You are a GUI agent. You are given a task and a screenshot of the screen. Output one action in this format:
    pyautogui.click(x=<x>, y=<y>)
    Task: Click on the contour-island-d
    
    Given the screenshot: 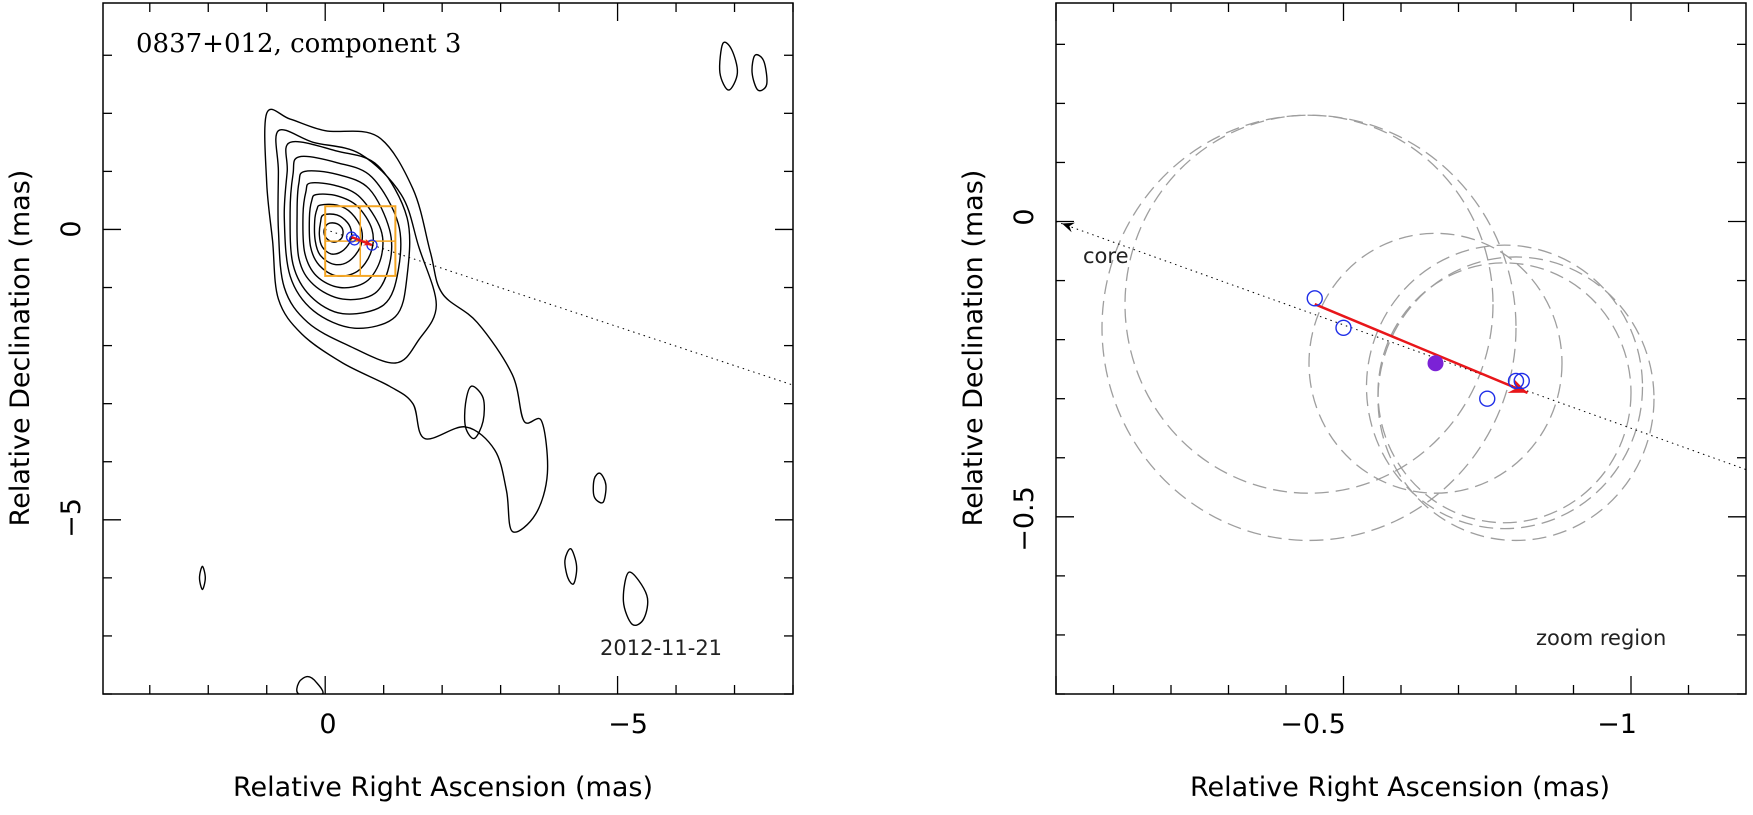 What is the action you would take?
    pyautogui.click(x=635, y=598)
    